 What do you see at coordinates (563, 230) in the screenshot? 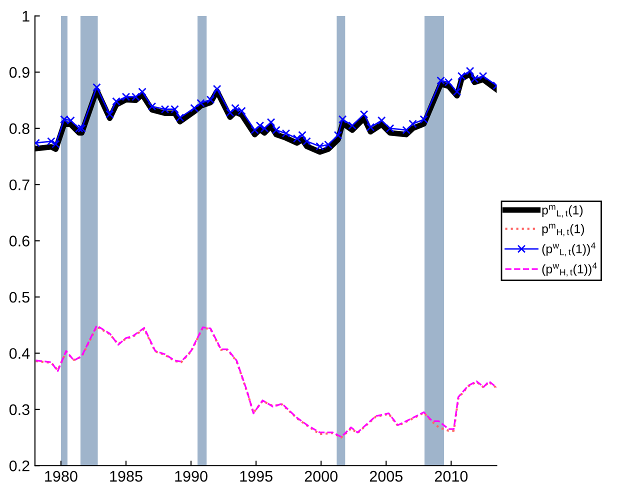
I see `legend-label: p$^{m}$$_{H,t}$(1)` at bounding box center [563, 230].